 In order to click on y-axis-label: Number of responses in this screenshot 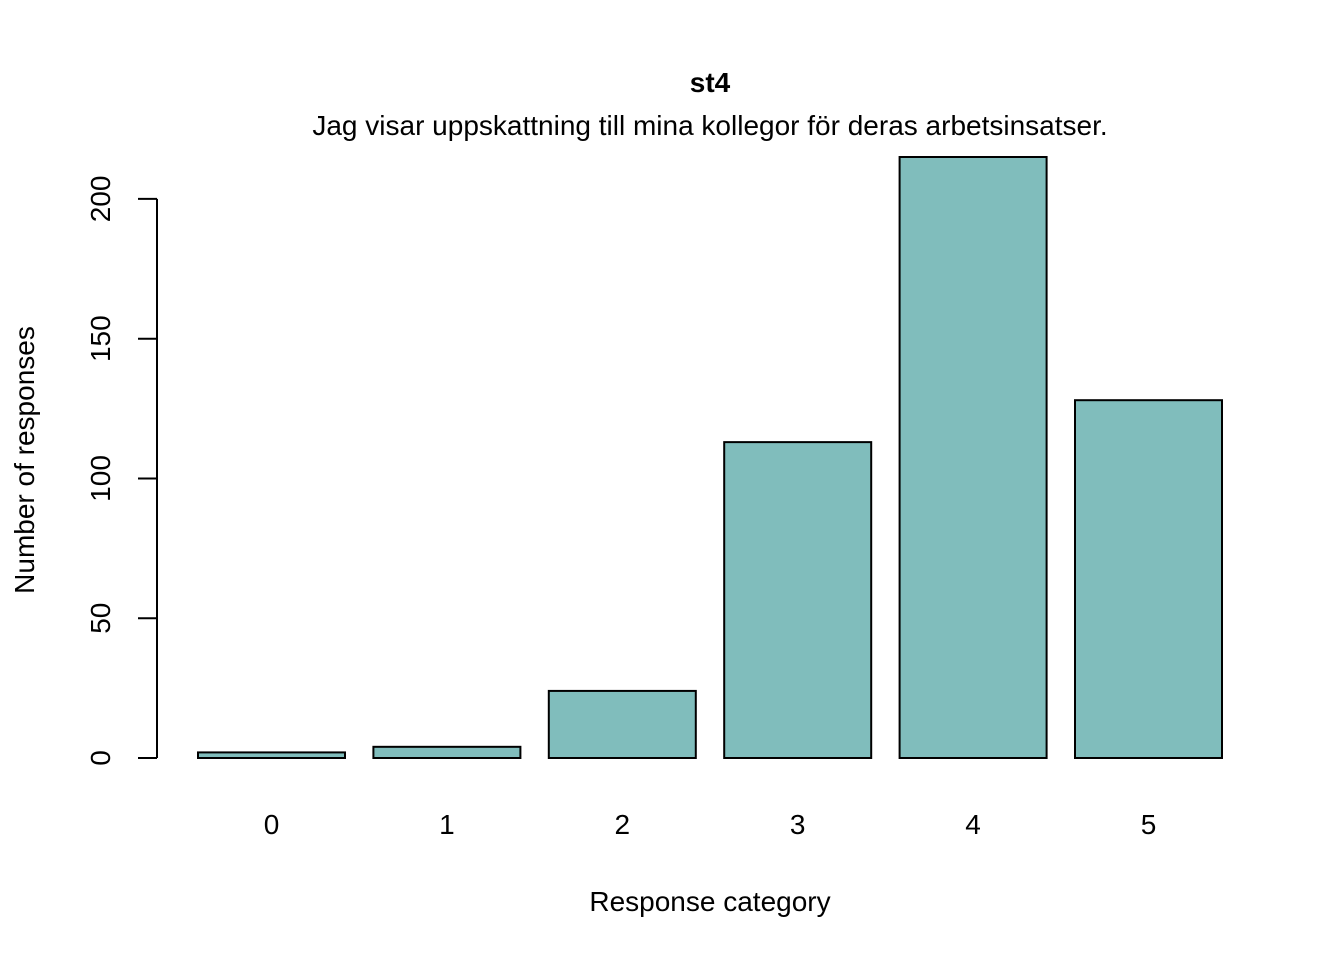, I will do `click(24, 460)`.